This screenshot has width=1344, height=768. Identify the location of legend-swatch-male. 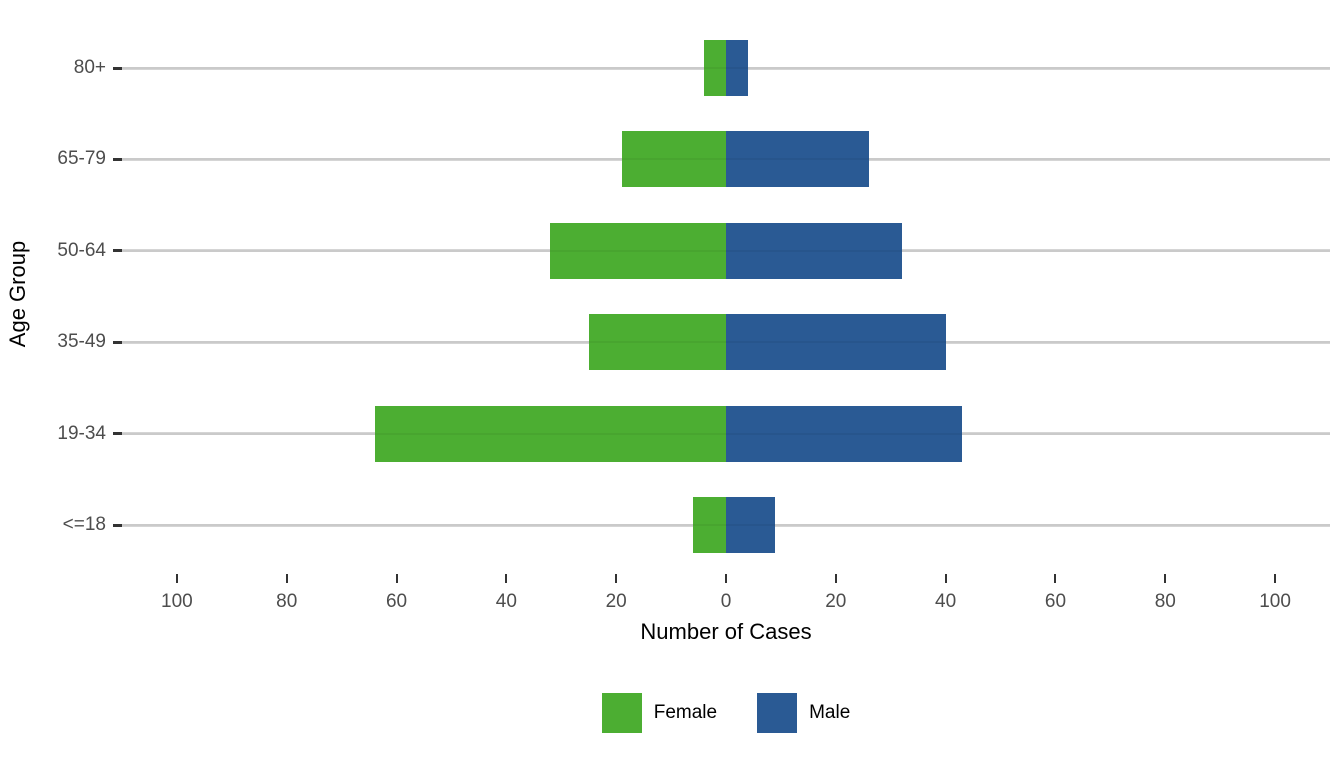
(777, 713).